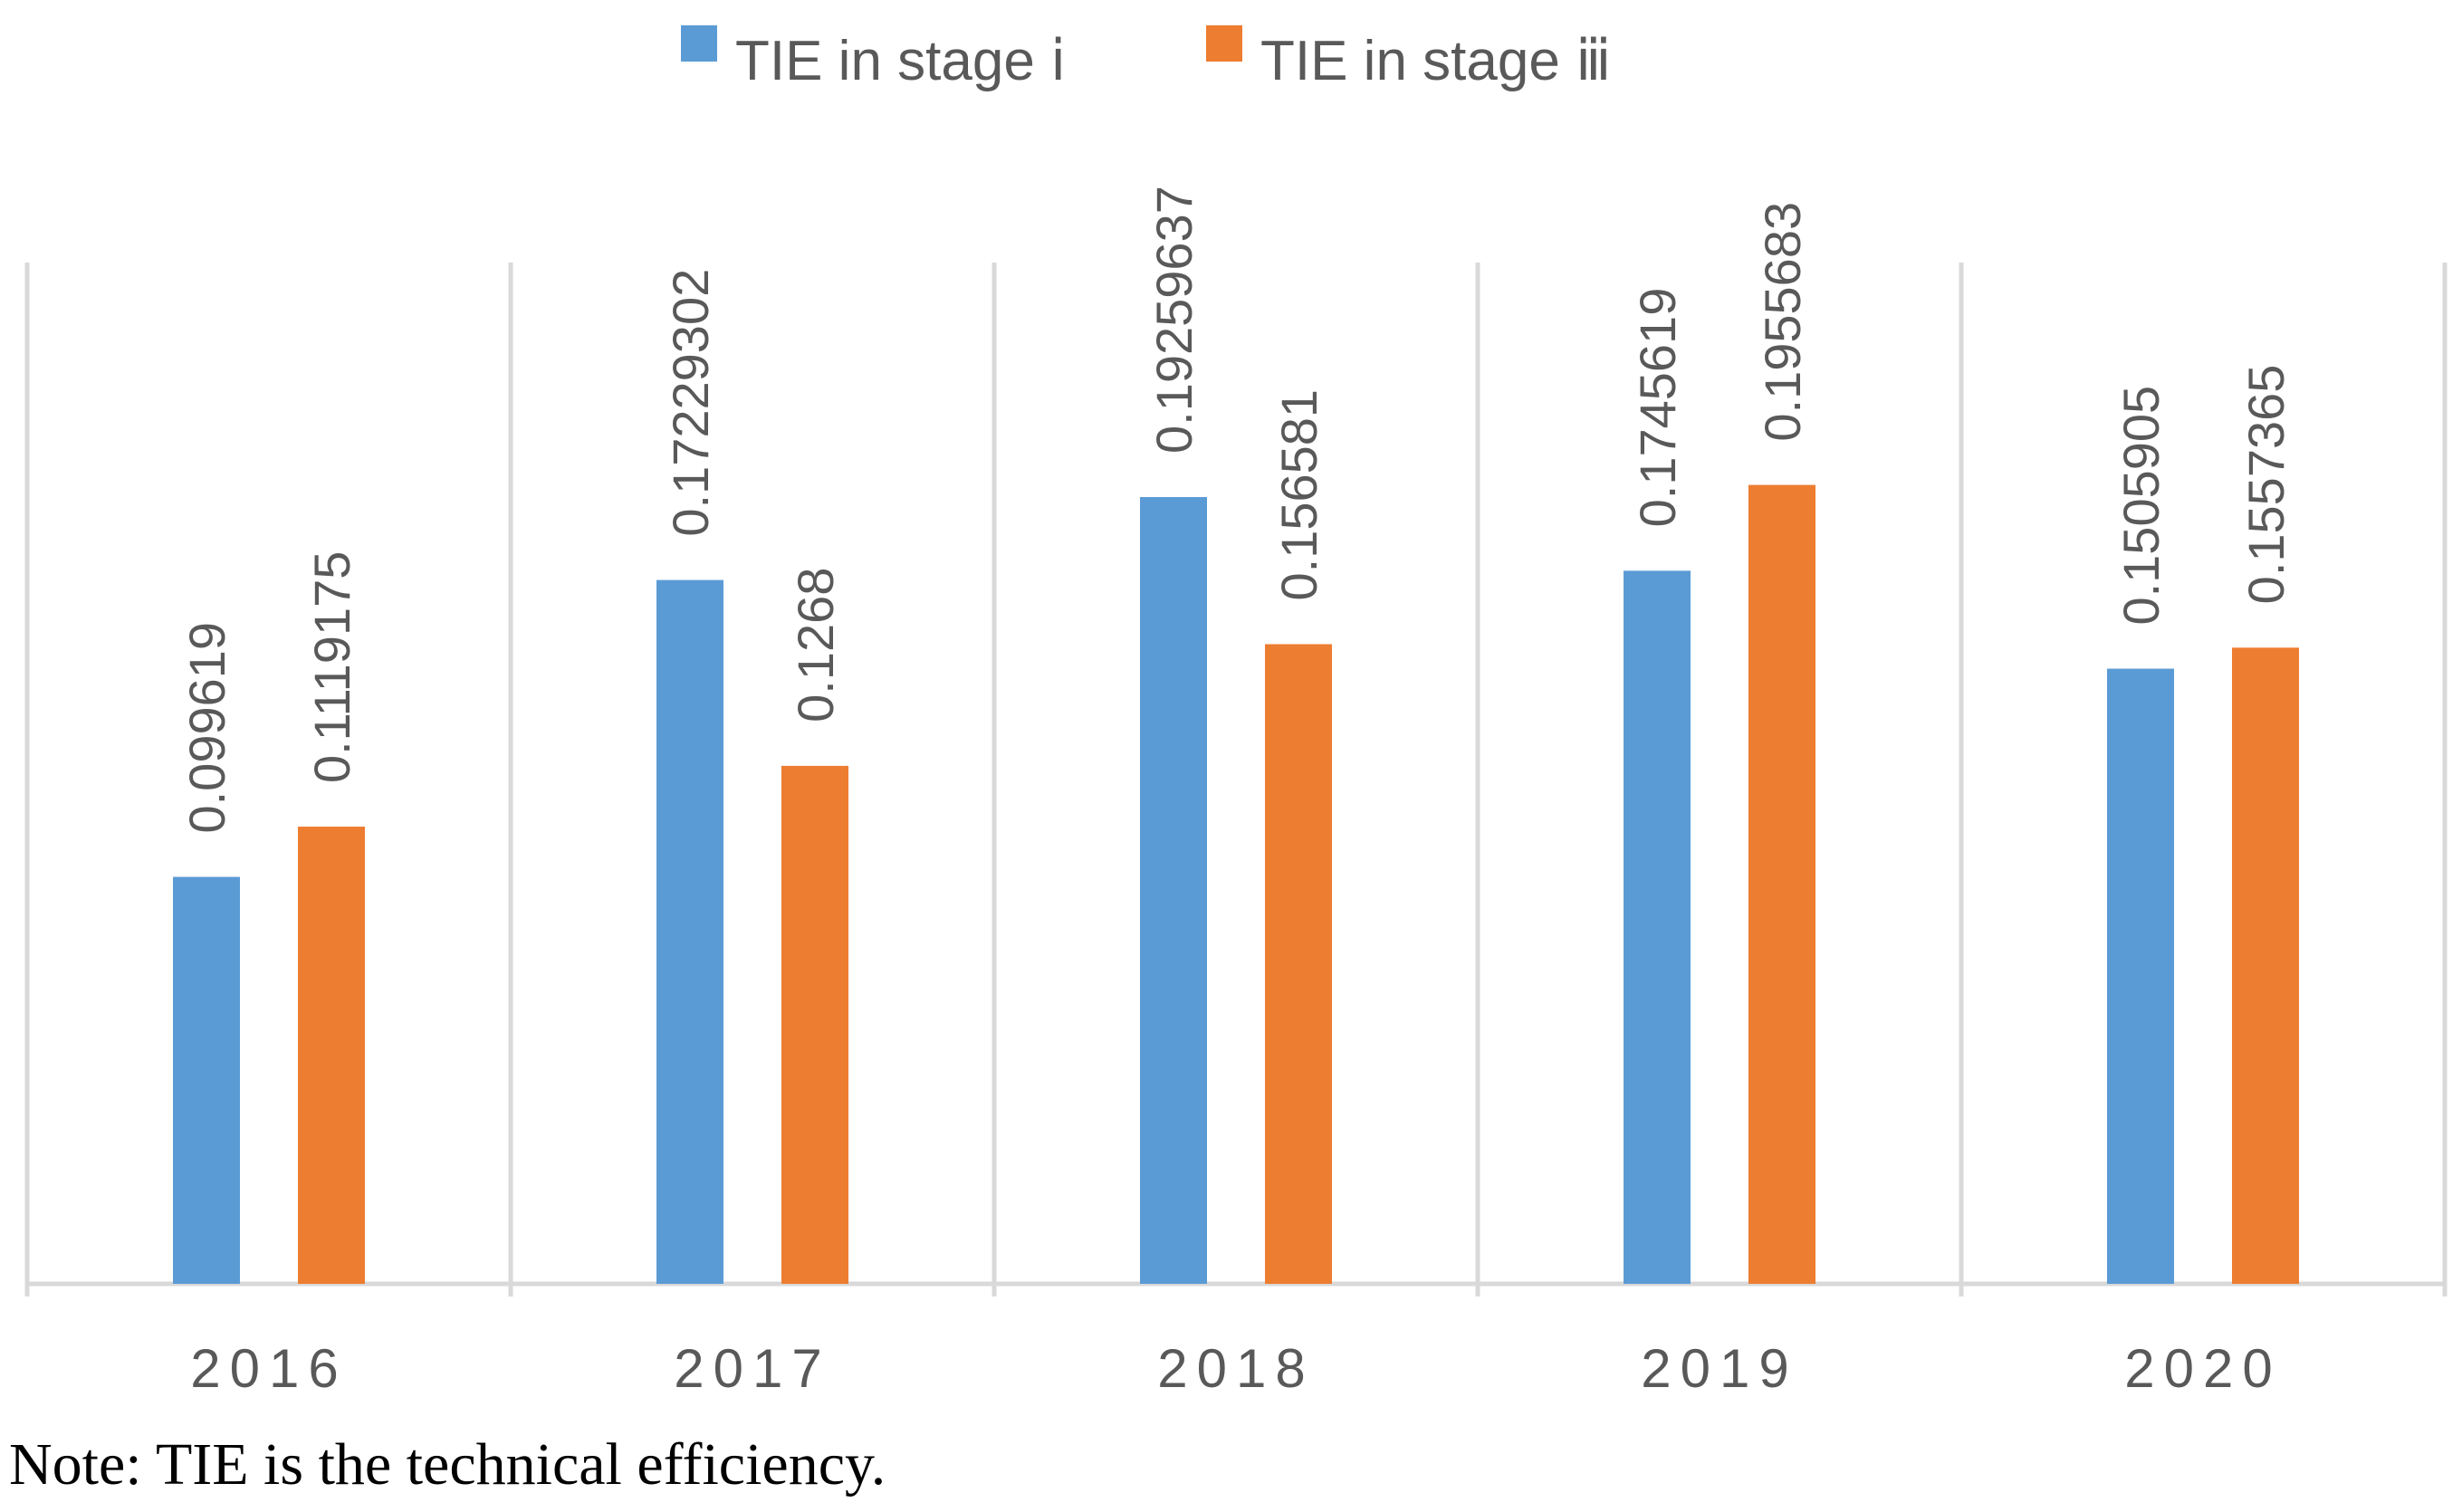 This screenshot has width=2462, height=1512. What do you see at coordinates (690, 403) in the screenshot?
I see `data-label: 0.17229302` at bounding box center [690, 403].